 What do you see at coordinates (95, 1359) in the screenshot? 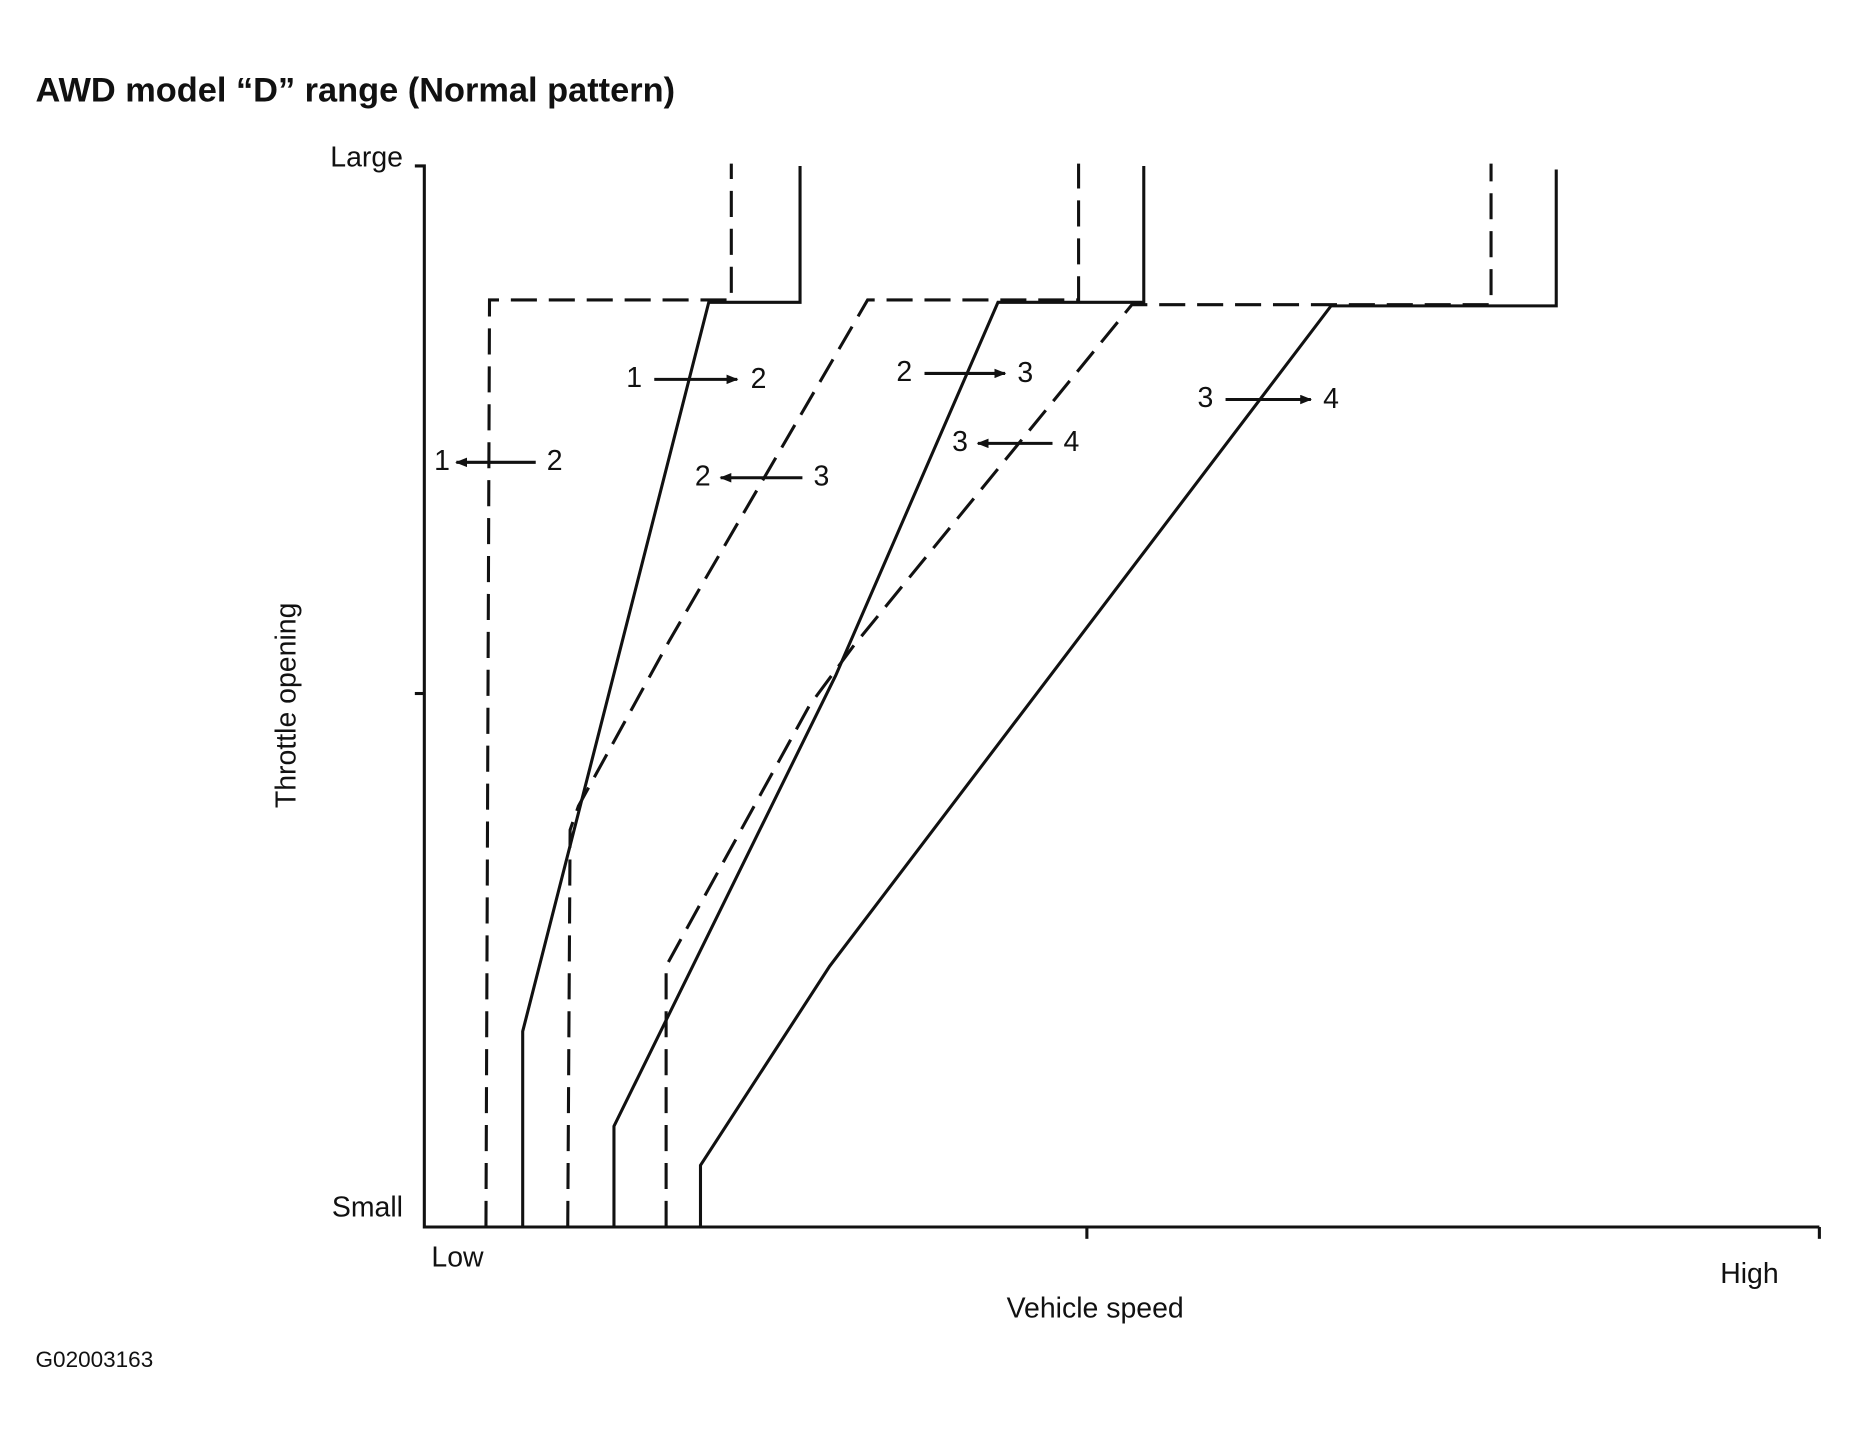
I see `figure-id: G02003163` at bounding box center [95, 1359].